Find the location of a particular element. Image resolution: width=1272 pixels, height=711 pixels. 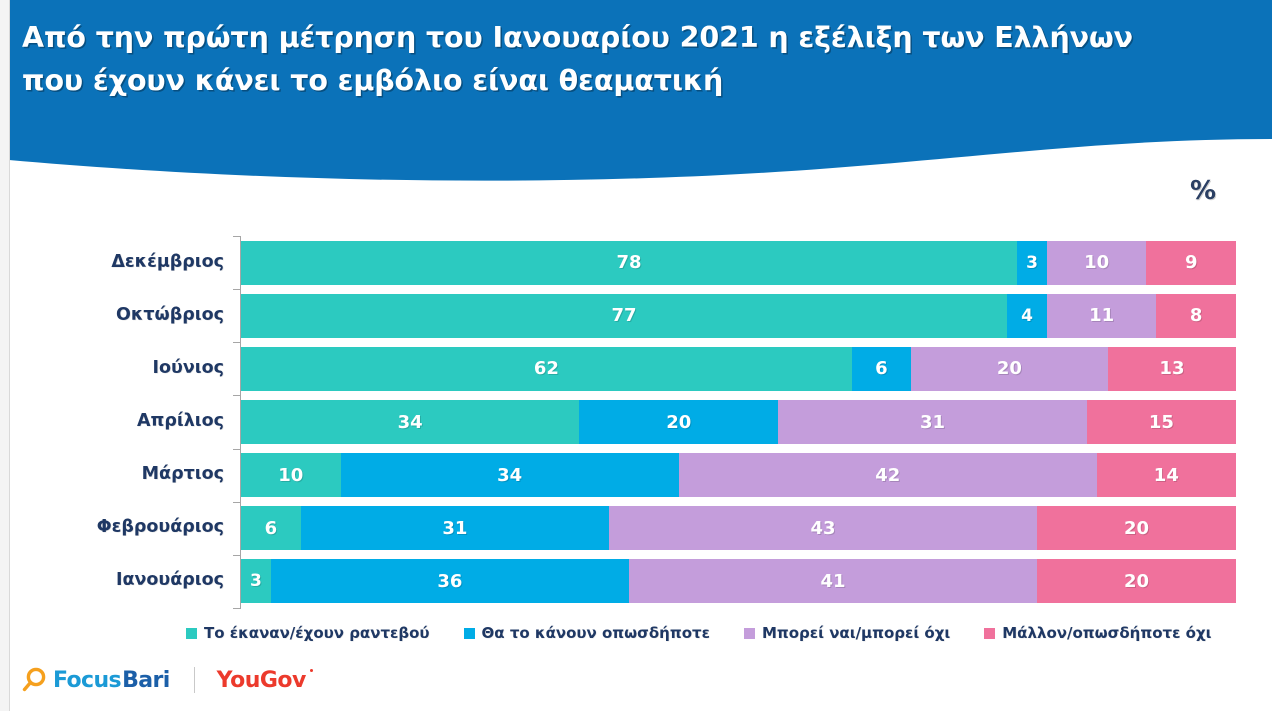

focusbari-logo-text-bari: Bari is located at coordinates (146, 680).